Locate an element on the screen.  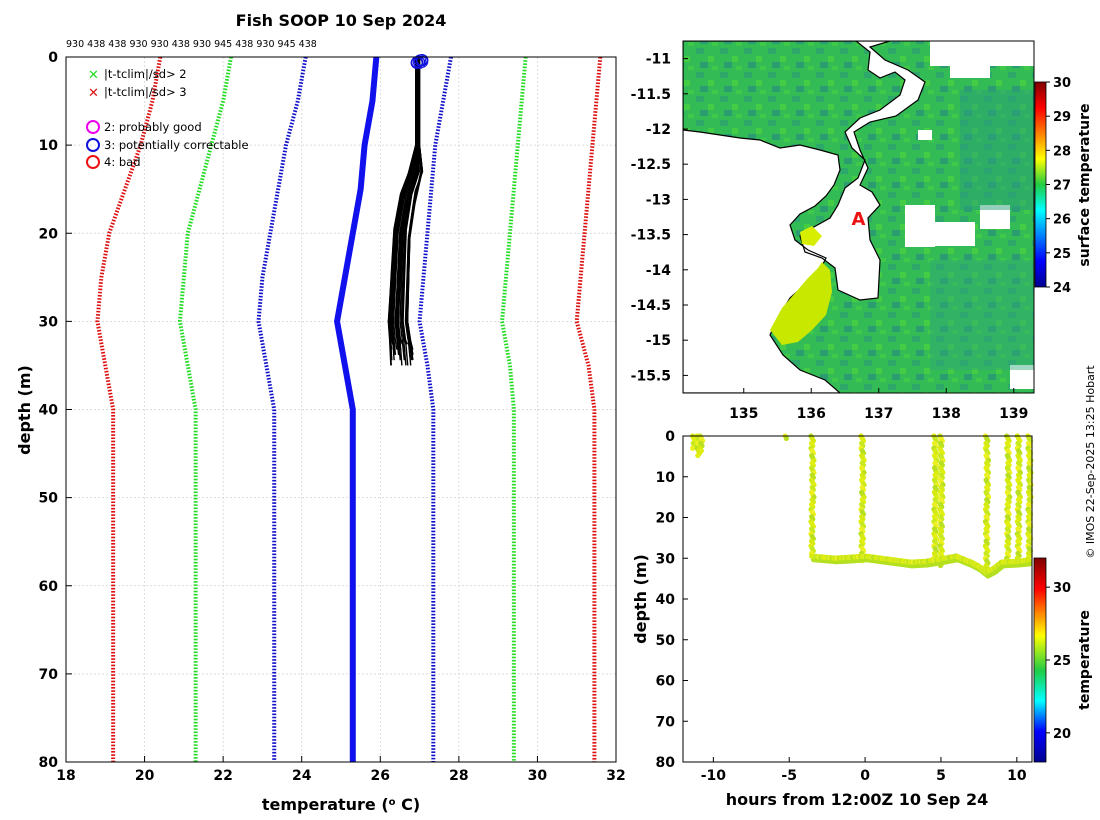
sst-colorbar-label: surface temperature is located at coordinates (1085, 184).